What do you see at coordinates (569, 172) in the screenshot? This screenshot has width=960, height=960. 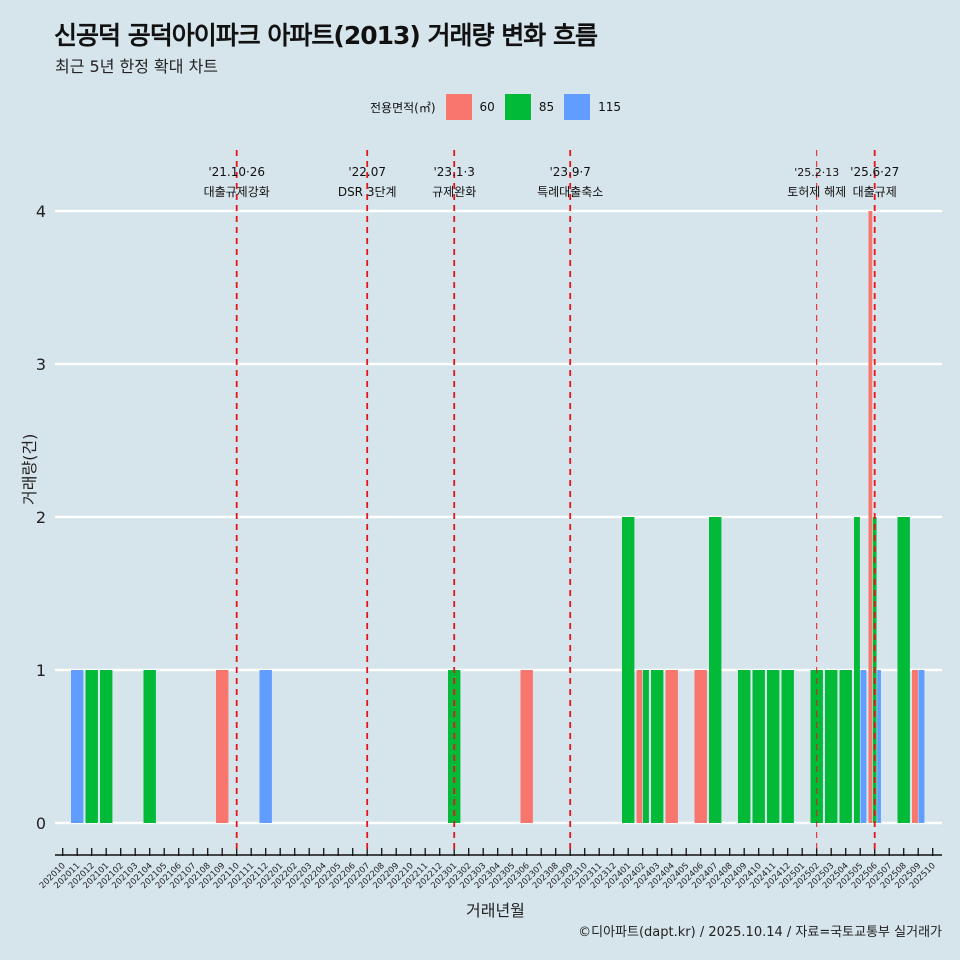 I see `event-date: '23.9·7` at bounding box center [569, 172].